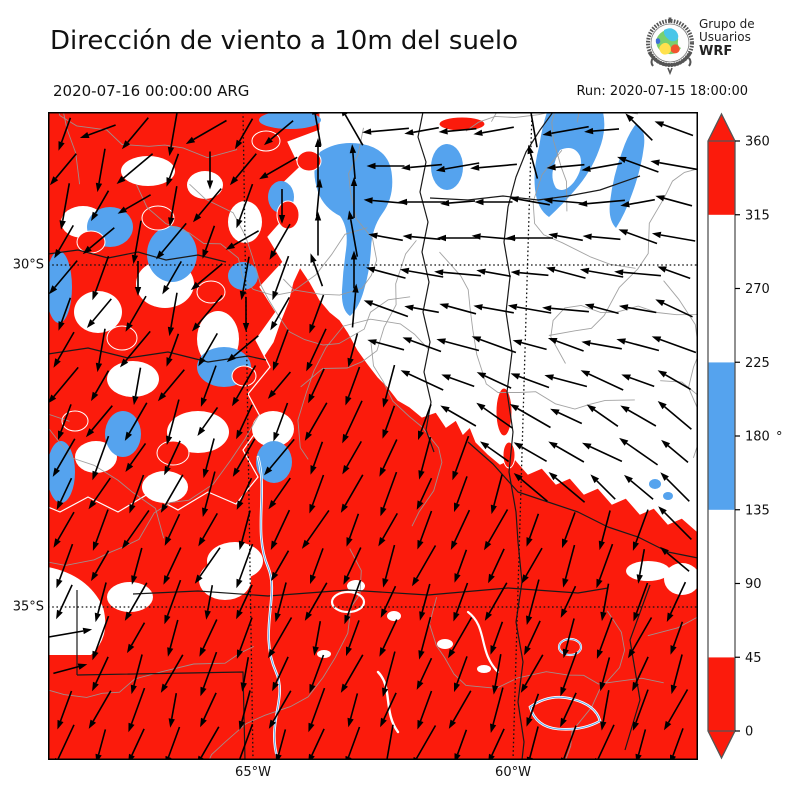 This screenshot has height=800, width=800. Describe the element at coordinates (757, 510) in the screenshot. I see `colorbar-tick-label: 135` at that location.